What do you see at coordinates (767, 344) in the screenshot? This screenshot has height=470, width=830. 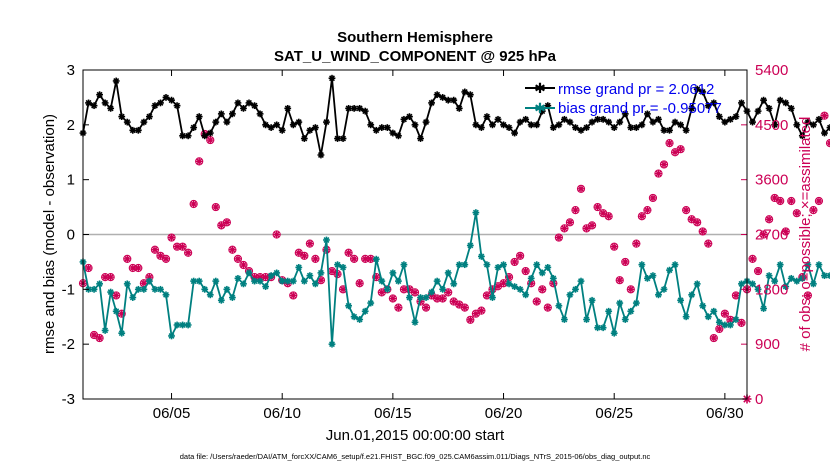 I see `y2-tick-label: 900` at bounding box center [767, 344].